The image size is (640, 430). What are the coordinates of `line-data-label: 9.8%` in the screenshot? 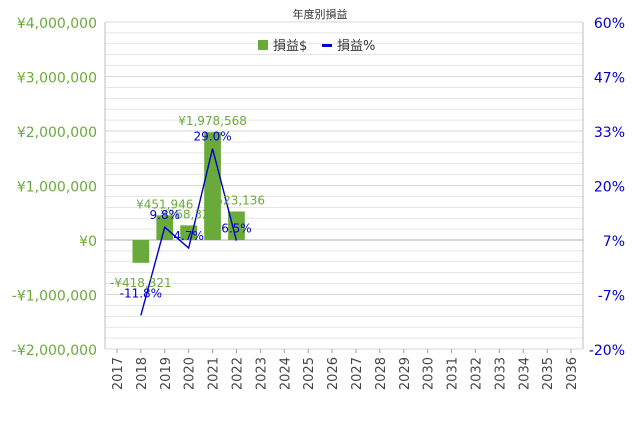 It's located at (165, 215).